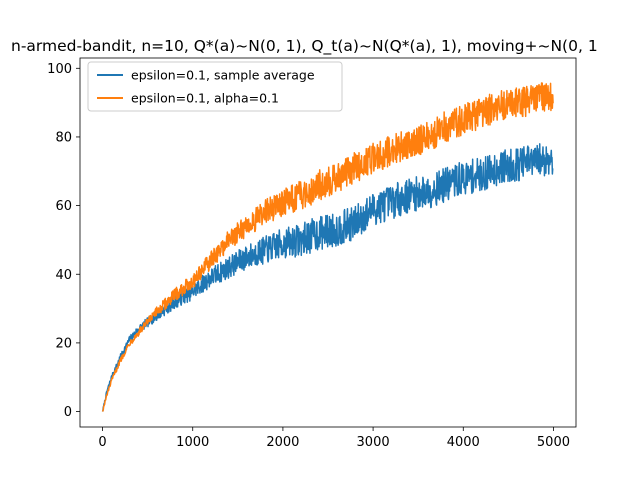 This screenshot has width=640, height=480. Describe the element at coordinates (59, 69) in the screenshot. I see `y-tick-label: 100` at that location.